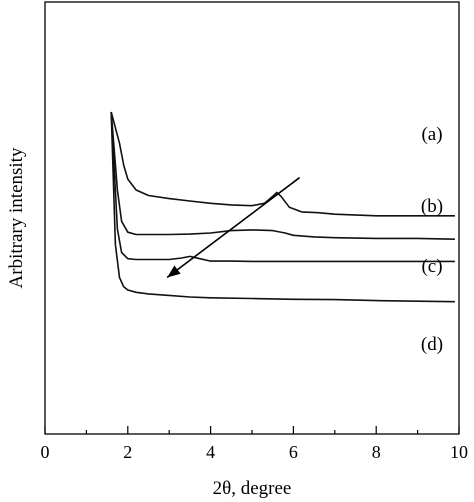 Image resolution: width=474 pixels, height=502 pixels. Describe the element at coordinates (376, 452) in the screenshot. I see `x-tick-label: 8` at that location.